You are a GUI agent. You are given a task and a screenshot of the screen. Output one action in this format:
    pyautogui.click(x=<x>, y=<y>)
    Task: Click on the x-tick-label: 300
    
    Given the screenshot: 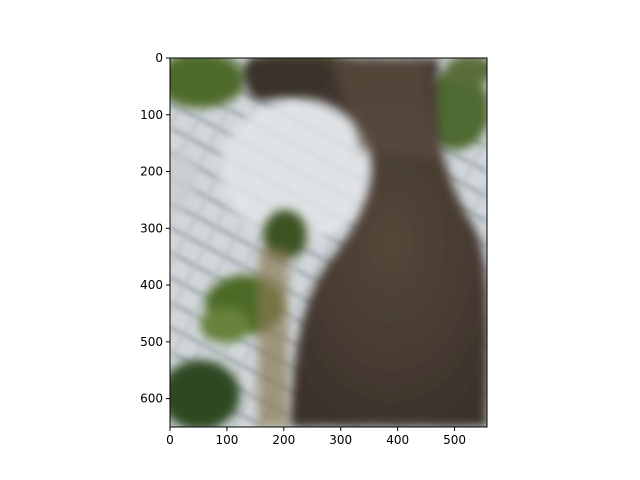 What is the action you would take?
    pyautogui.click(x=340, y=440)
    